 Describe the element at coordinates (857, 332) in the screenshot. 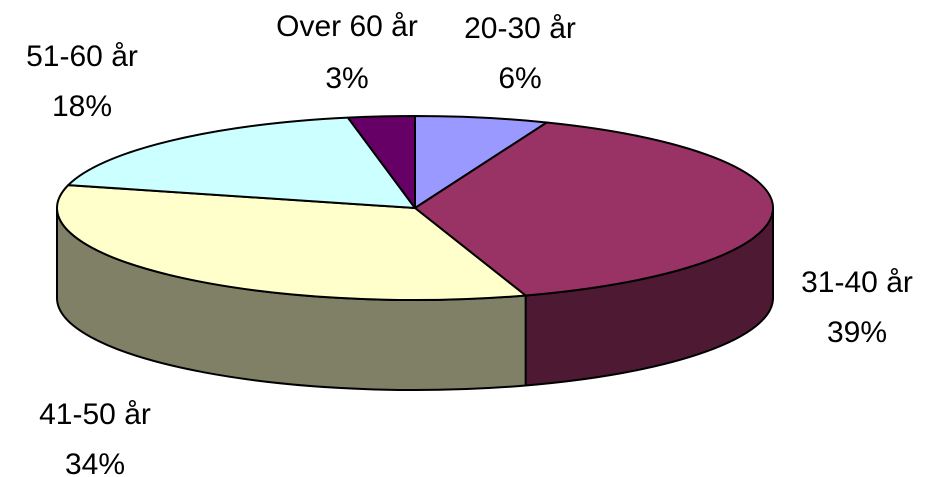

I see `slice-percent-label: 39%` at that location.